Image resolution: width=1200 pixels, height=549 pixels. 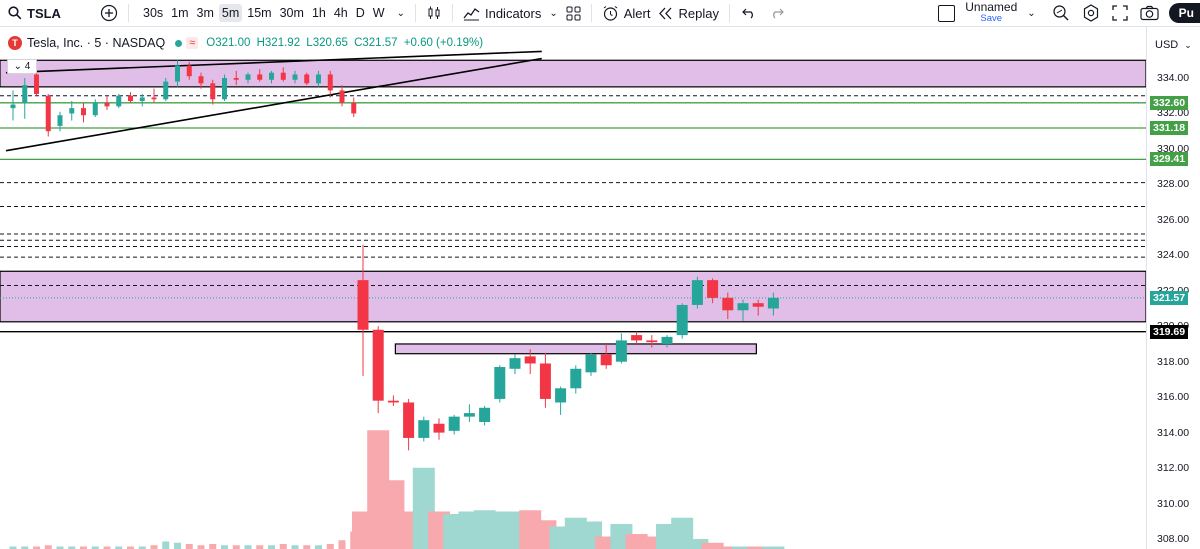 What do you see at coordinates (1173, 78) in the screenshot?
I see `price-tick: 334.00` at bounding box center [1173, 78].